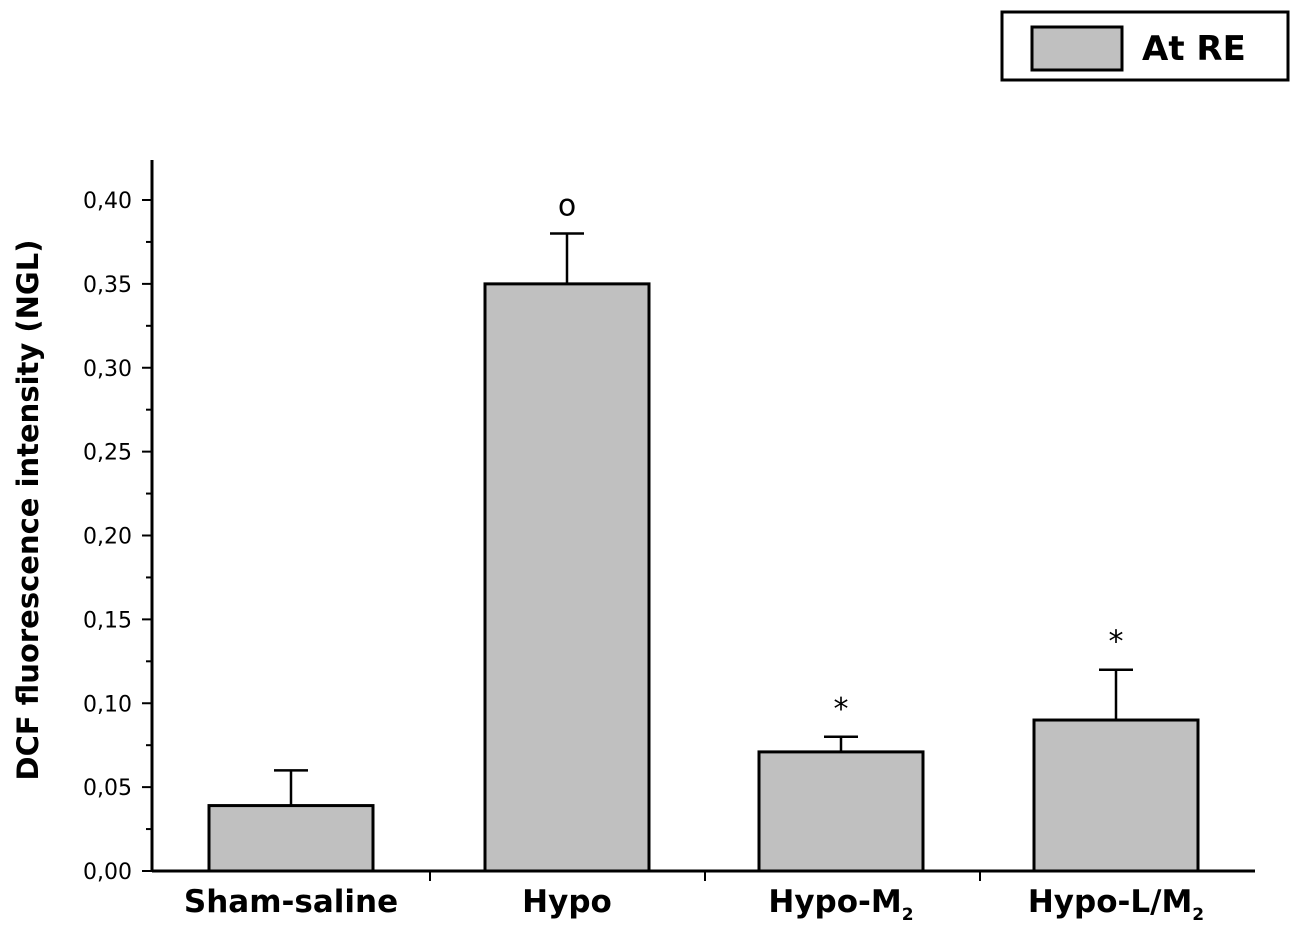 This screenshot has height=937, width=1300. Describe the element at coordinates (107, 285) in the screenshot. I see `y-tick-label: 0,35` at that location.